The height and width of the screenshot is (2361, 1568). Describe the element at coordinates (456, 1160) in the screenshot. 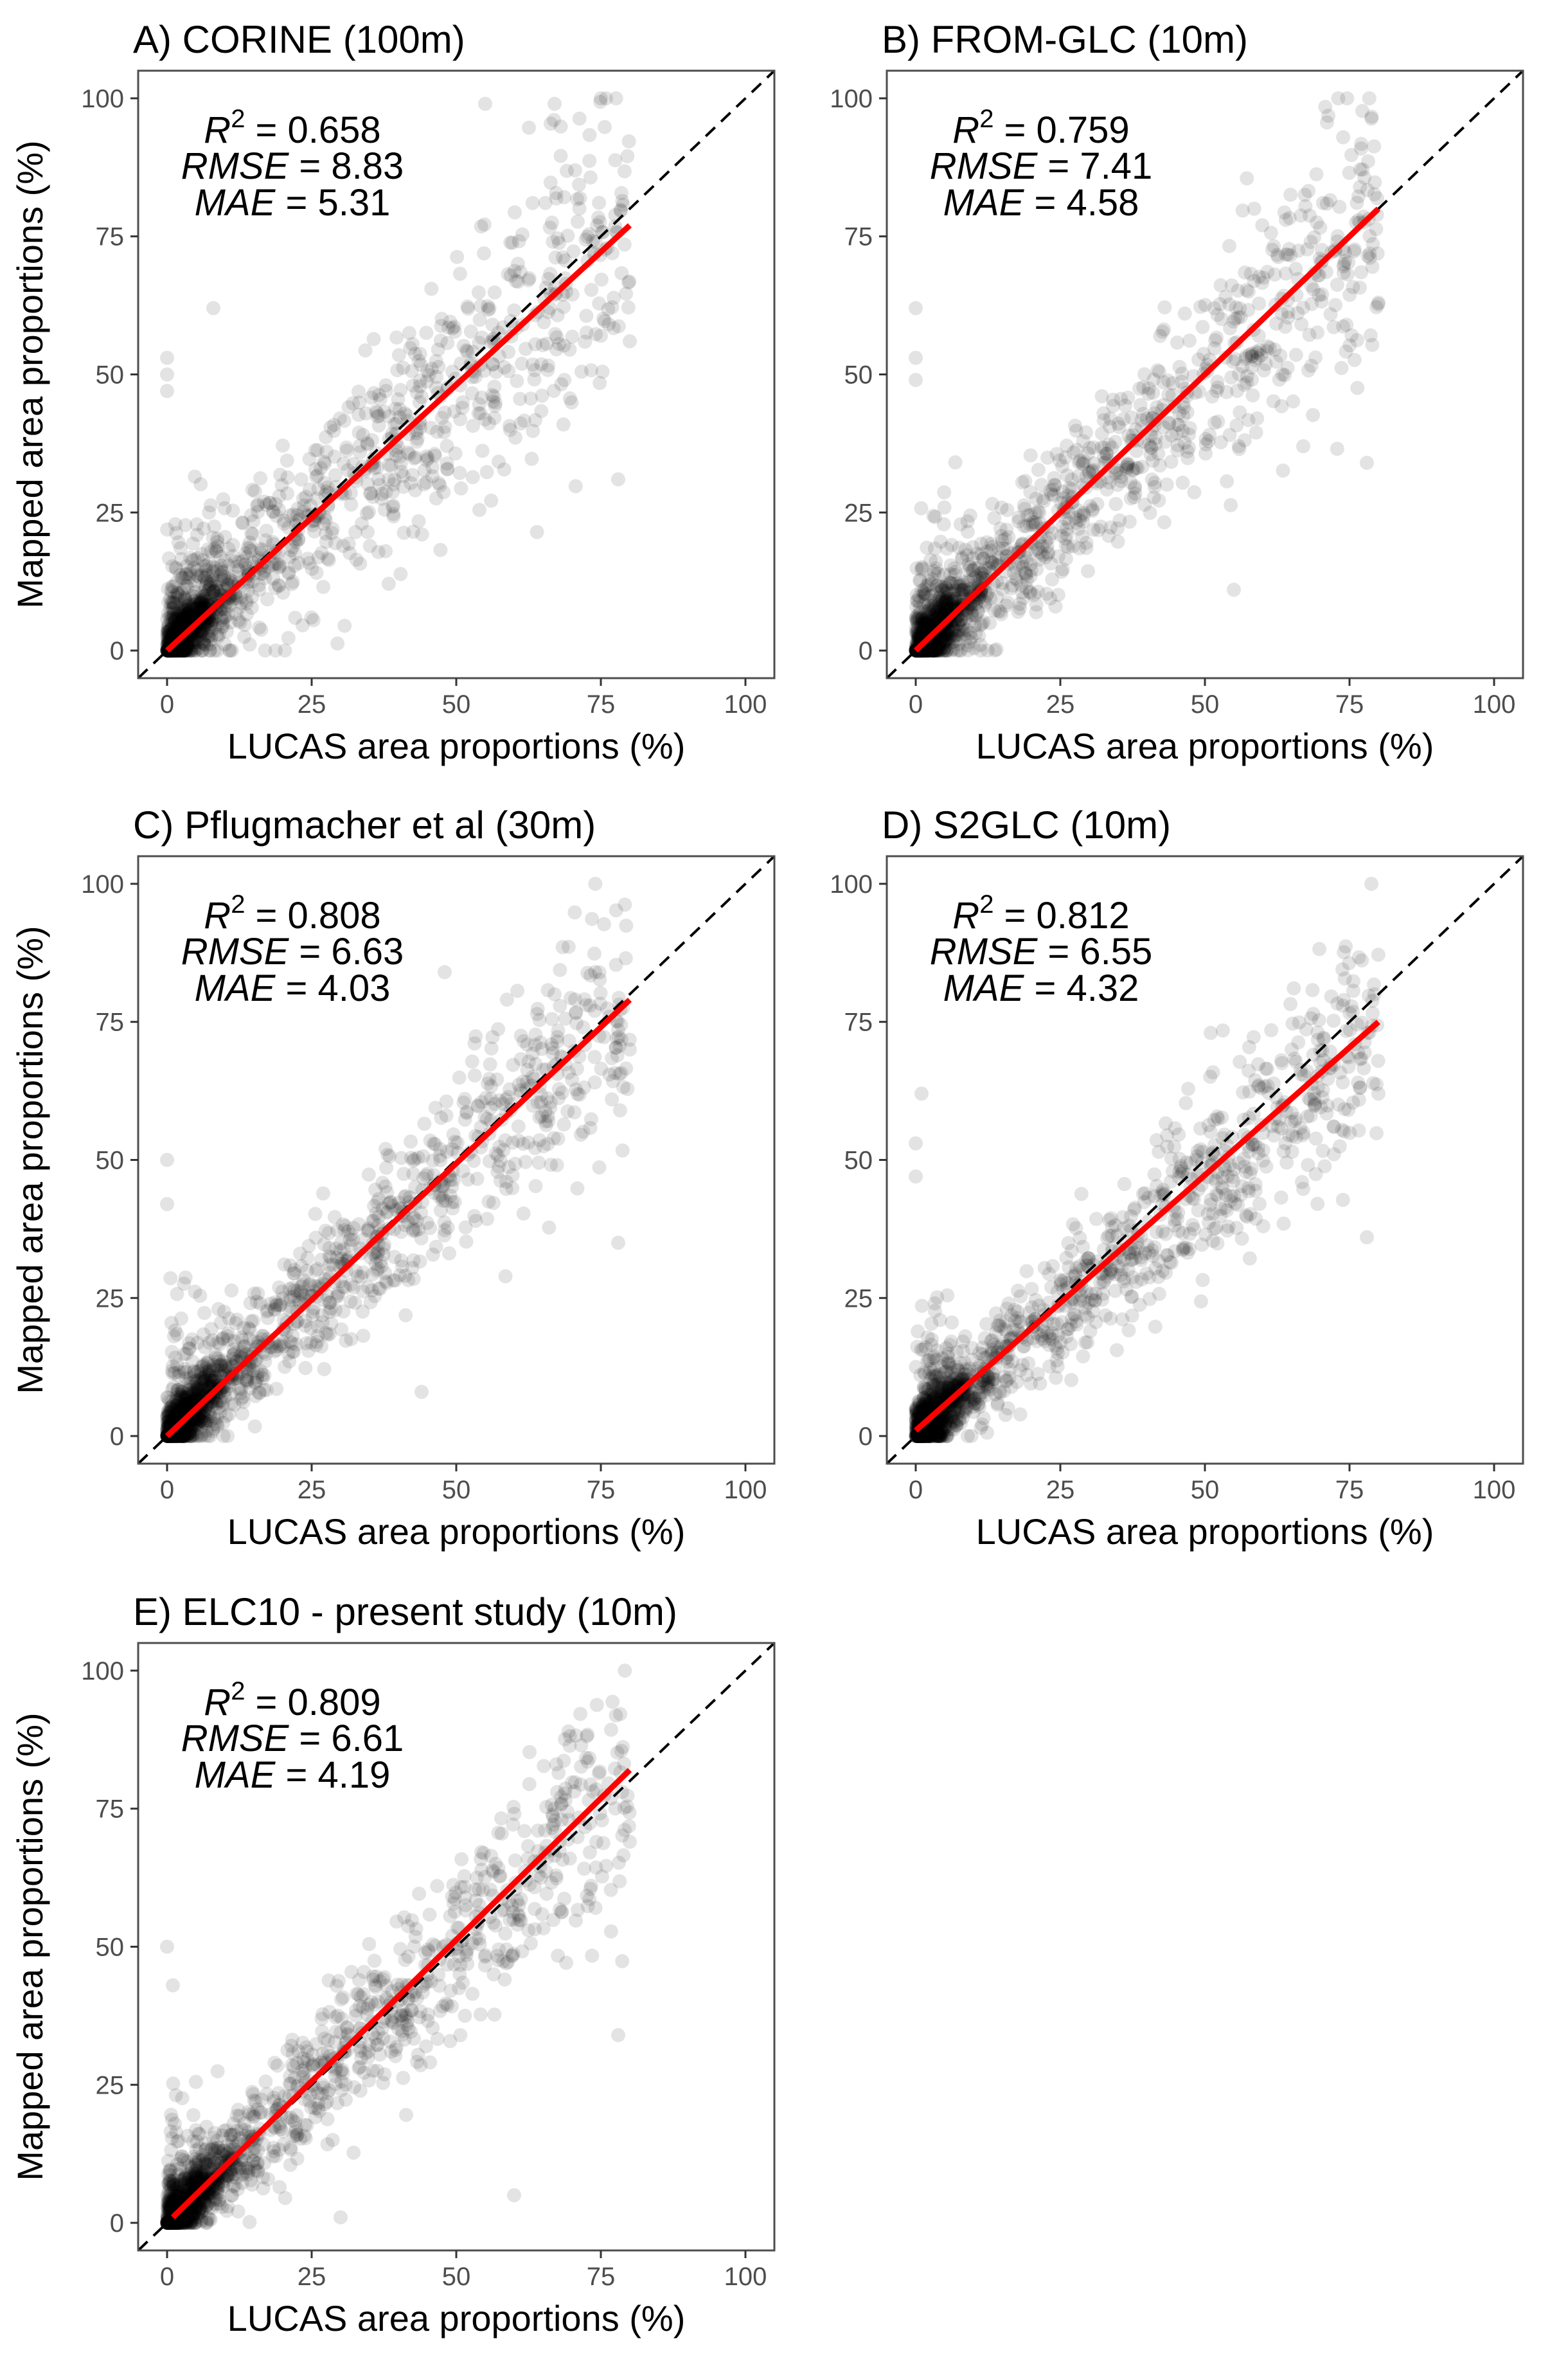

I see `plot-area` at that location.